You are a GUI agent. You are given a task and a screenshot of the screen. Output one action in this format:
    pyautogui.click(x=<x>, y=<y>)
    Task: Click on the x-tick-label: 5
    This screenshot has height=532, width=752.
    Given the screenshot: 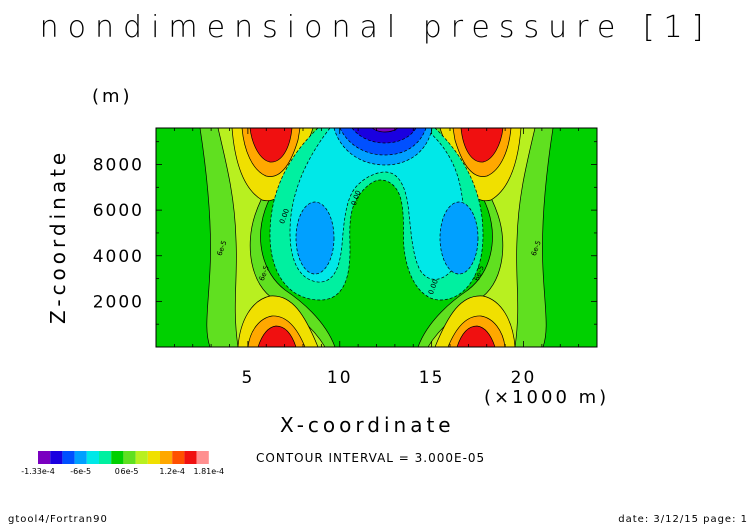 What is the action you would take?
    pyautogui.click(x=247, y=378)
    